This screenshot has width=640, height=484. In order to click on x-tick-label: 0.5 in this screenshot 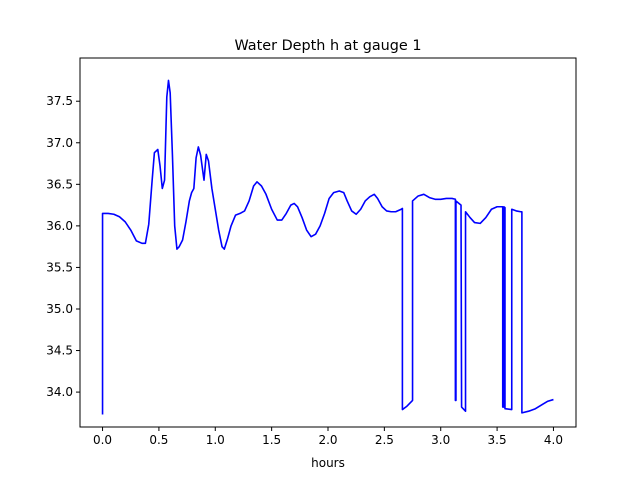, I will do `click(158, 440)`.